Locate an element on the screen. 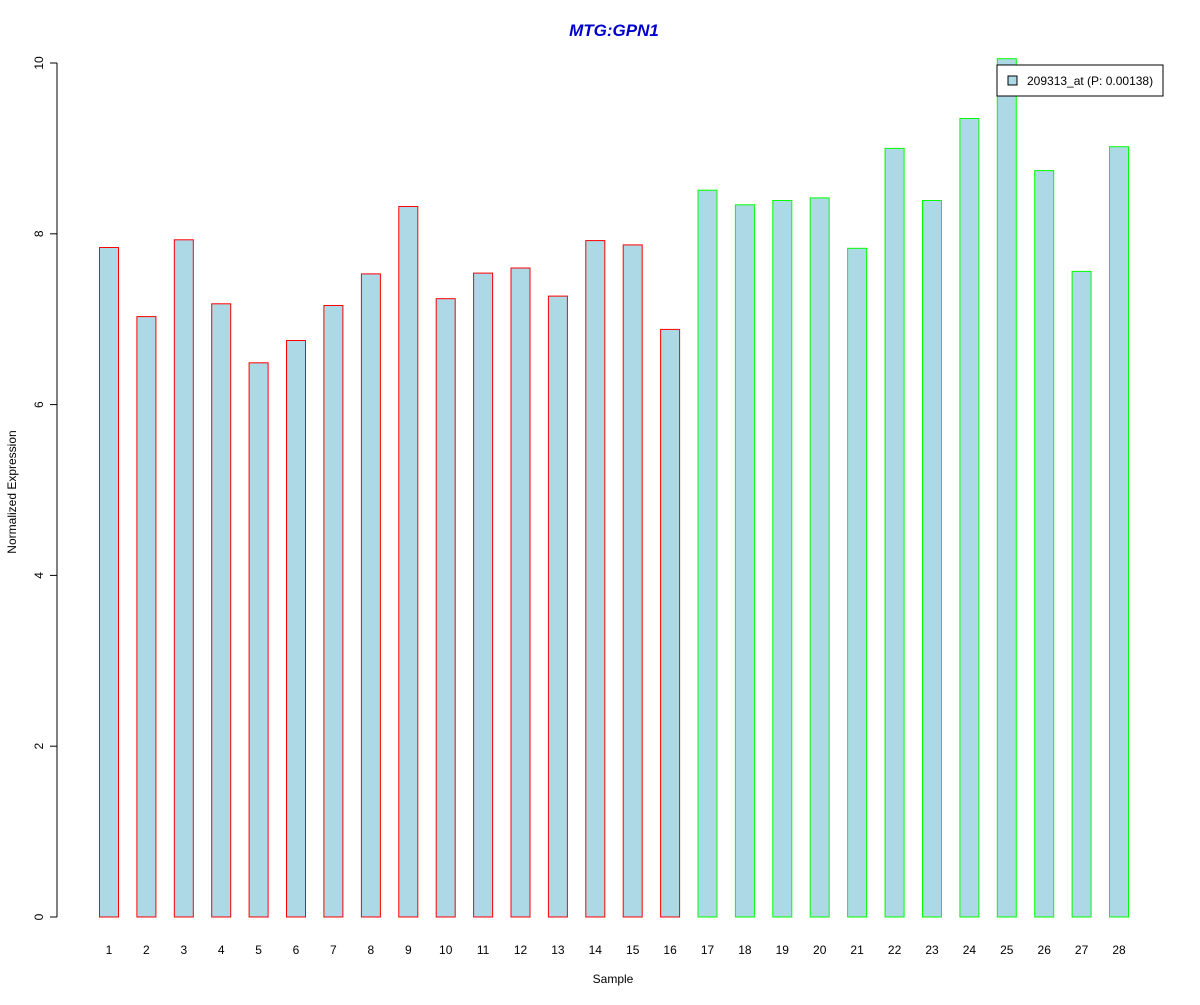 Image resolution: width=1200 pixels, height=1005 pixels. legend-box is located at coordinates (1080, 80).